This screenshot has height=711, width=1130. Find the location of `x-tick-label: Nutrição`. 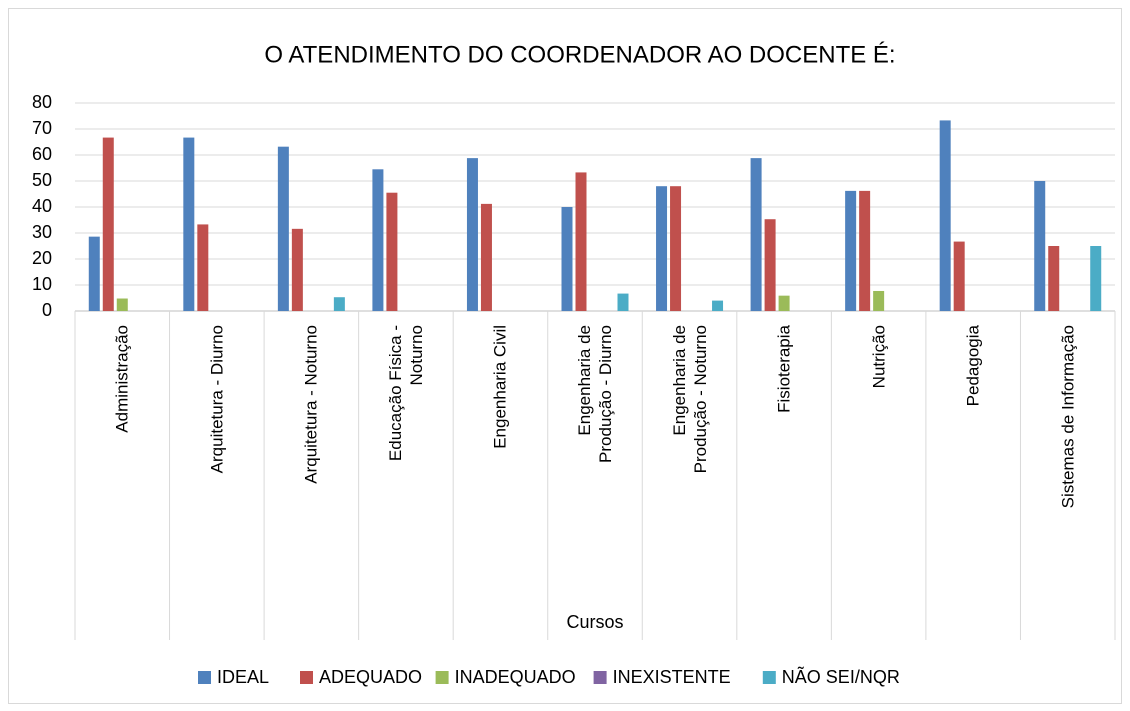

x-tick-label: Nutrição is located at coordinates (879, 357).